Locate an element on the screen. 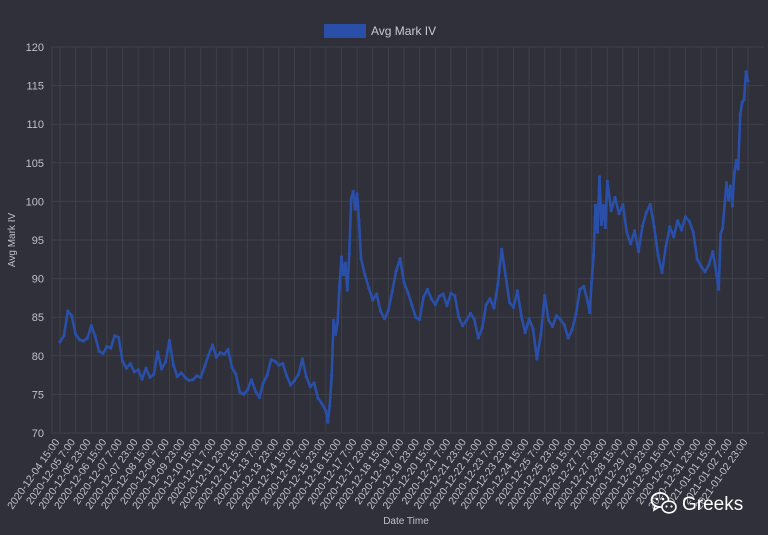 This screenshot has height=535, width=768. y-tick-label: 105 is located at coordinates (35, 164).